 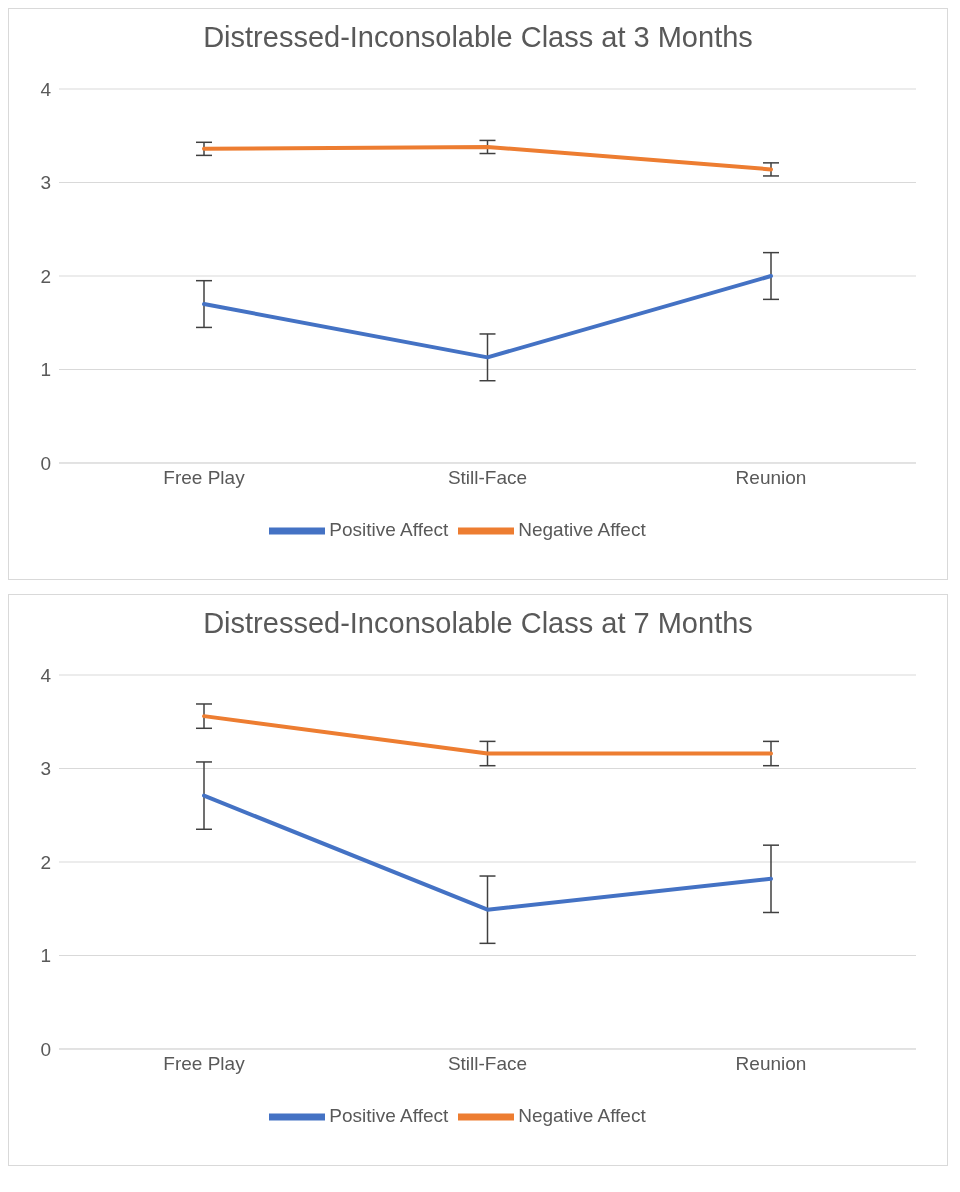 I want to click on chart-title: Distressed-Inconsolable Class at 7 Months, so click(x=478, y=623).